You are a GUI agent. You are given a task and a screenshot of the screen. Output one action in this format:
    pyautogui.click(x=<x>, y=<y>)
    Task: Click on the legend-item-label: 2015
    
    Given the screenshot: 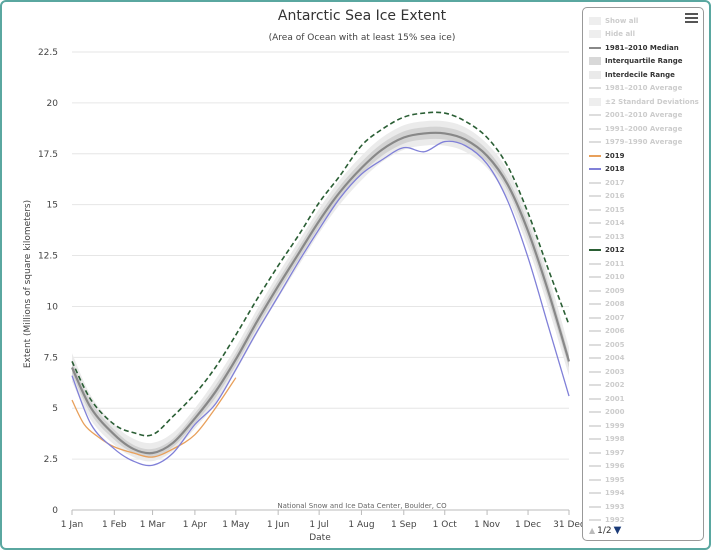 What is the action you would take?
    pyautogui.click(x=615, y=209)
    